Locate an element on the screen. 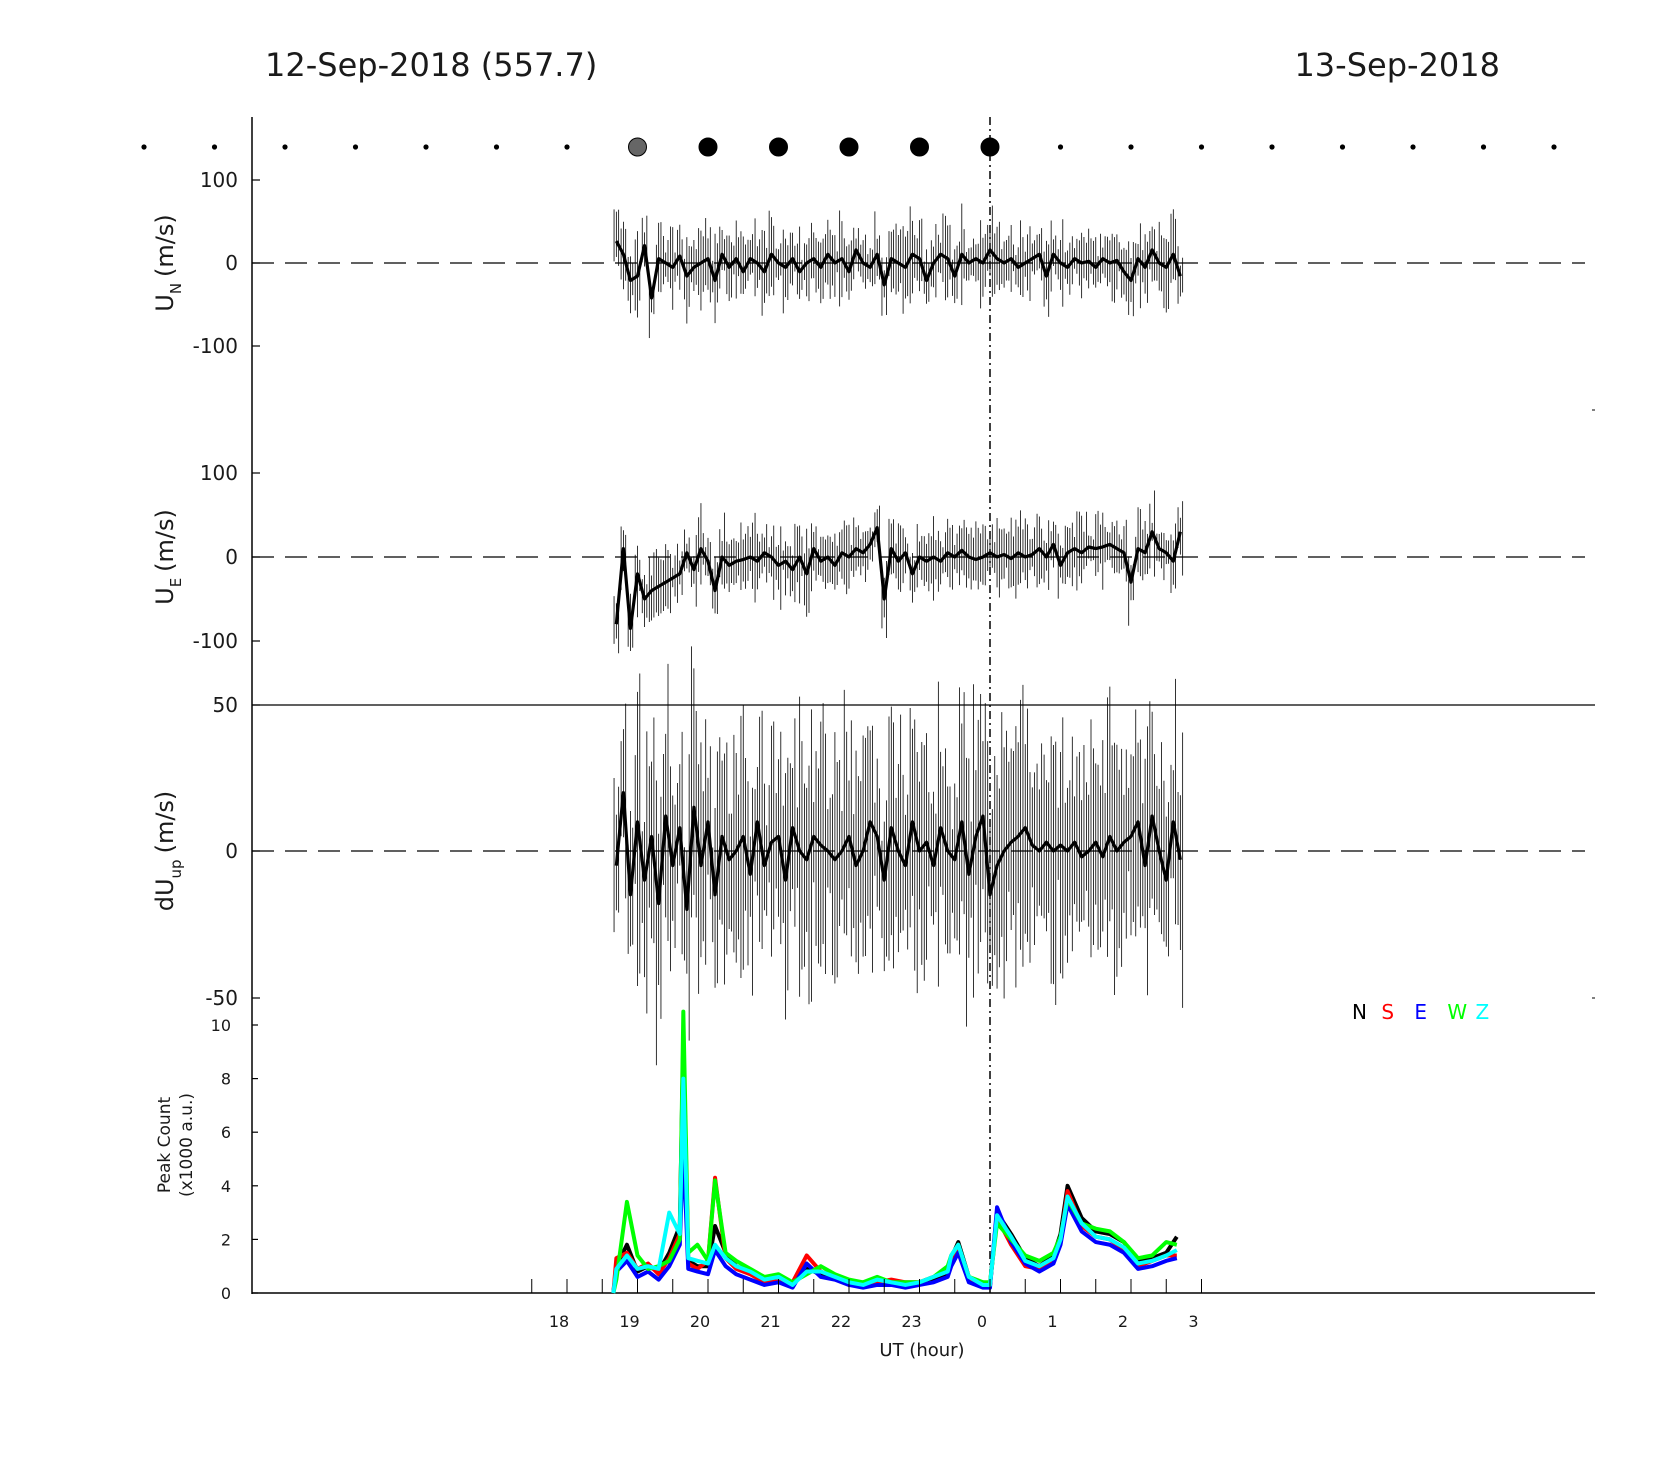  x-tick-label: 1 is located at coordinates (1052, 1321).